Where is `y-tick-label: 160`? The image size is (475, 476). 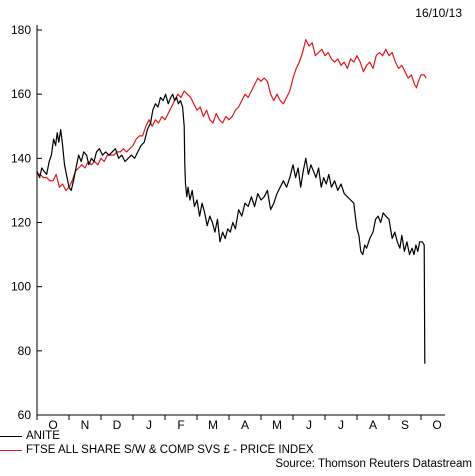
y-tick-label: 160 is located at coordinates (21, 94).